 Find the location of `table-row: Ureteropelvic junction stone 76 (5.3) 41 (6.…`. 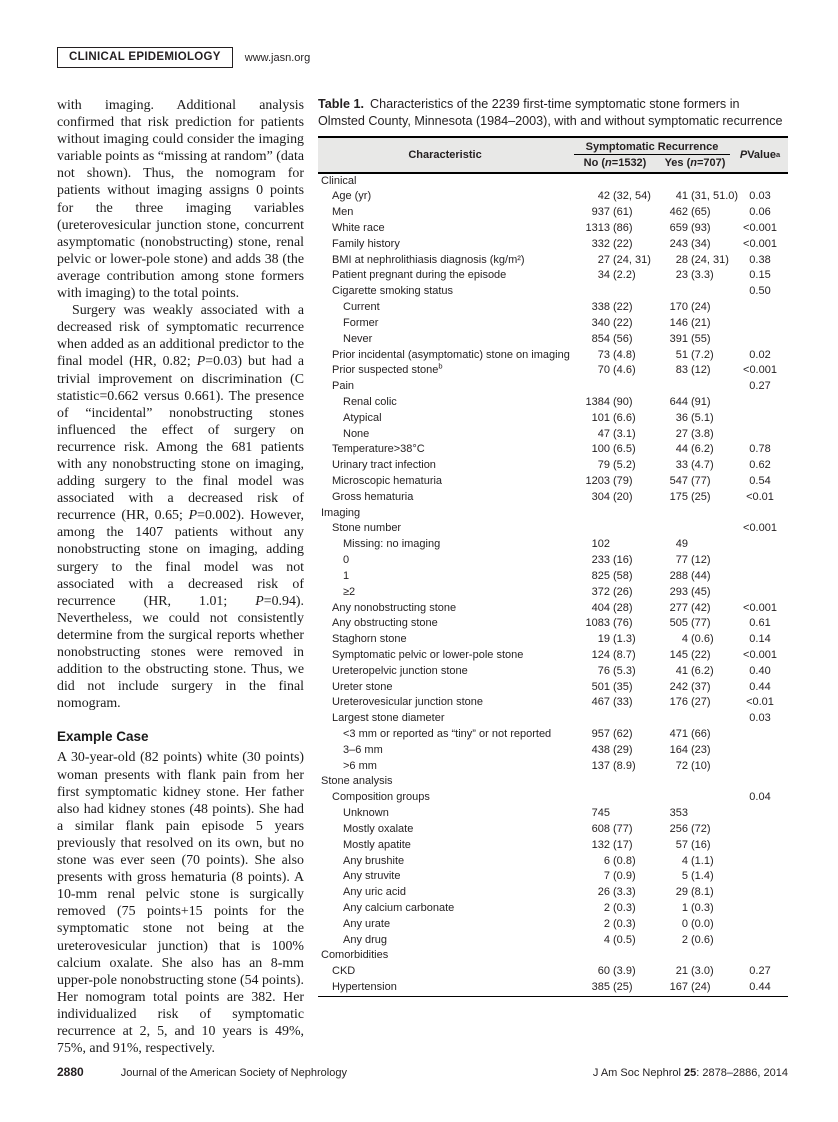

table-row: Ureteropelvic junction stone 76 (5.3) 41 (6.… is located at coordinates (553, 672).